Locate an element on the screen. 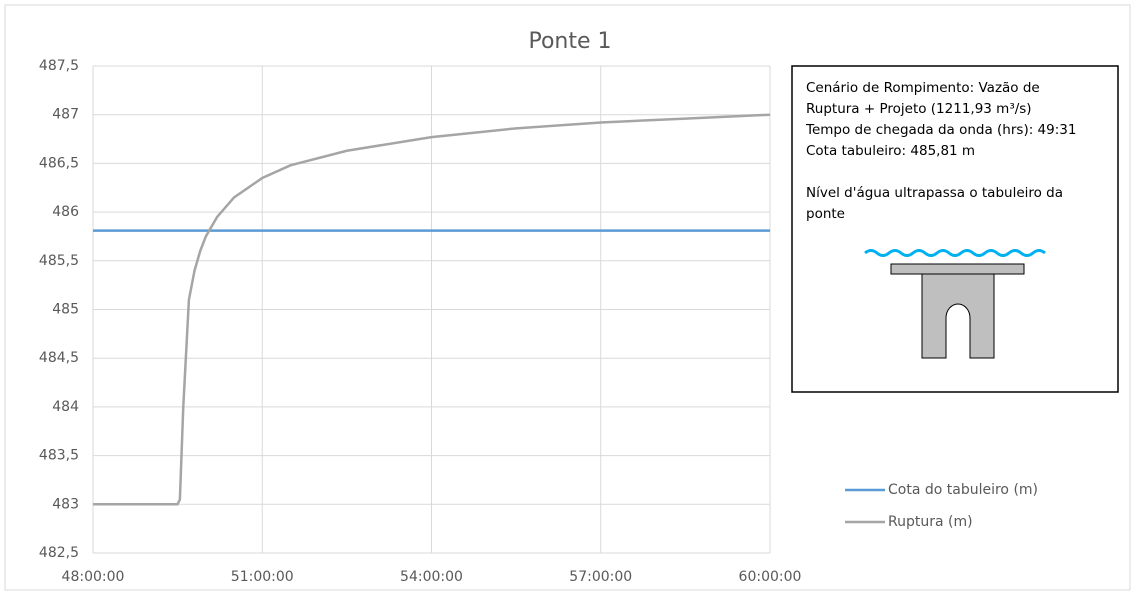  annotation-text: Cota tabuleiro: 485,81 m is located at coordinates (890, 151).